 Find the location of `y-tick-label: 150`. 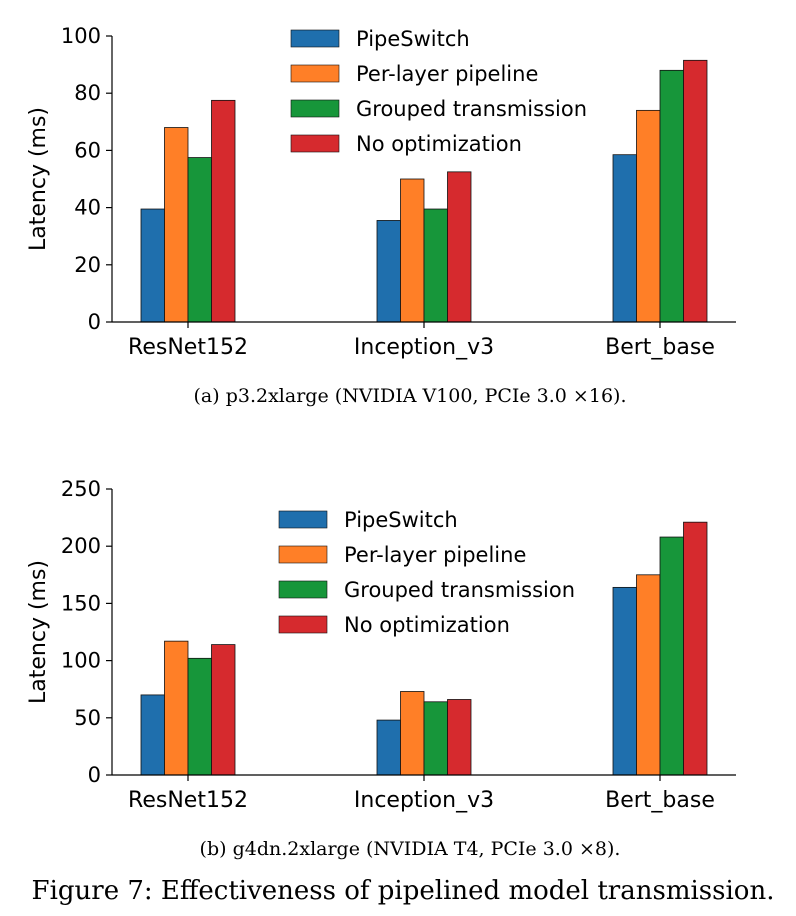

y-tick-label: 150 is located at coordinates (81, 603).